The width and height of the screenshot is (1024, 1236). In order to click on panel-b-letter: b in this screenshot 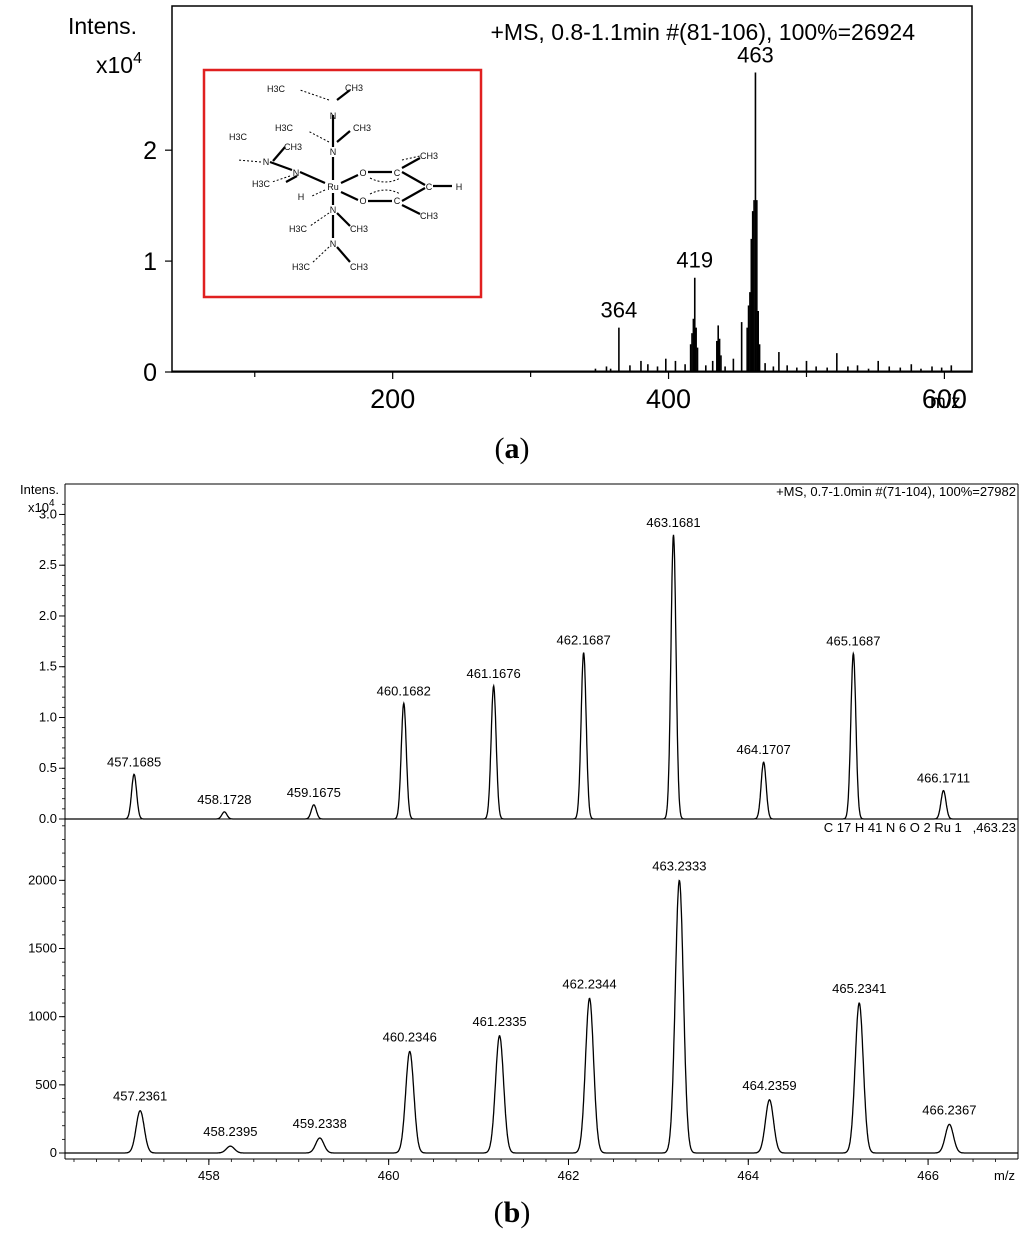, I will do `click(512, 1212)`.